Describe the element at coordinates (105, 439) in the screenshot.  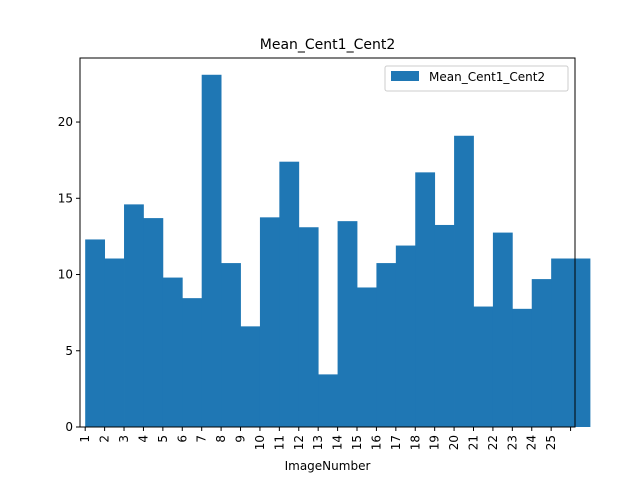
I see `x-tick-label-2: 2` at that location.